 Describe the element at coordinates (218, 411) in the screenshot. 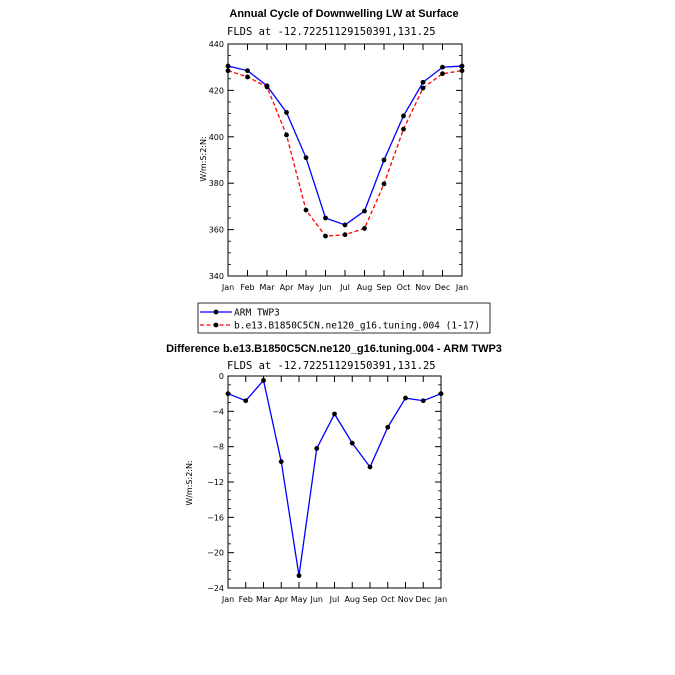

I see `y-tick-label: −4` at that location.